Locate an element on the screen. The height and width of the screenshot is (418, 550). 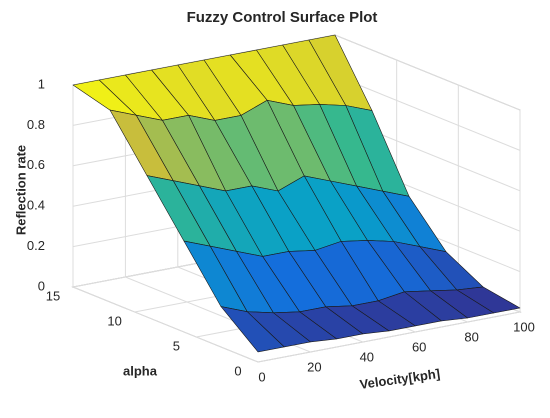
z-tick-label: 0.4 is located at coordinates (36, 205).